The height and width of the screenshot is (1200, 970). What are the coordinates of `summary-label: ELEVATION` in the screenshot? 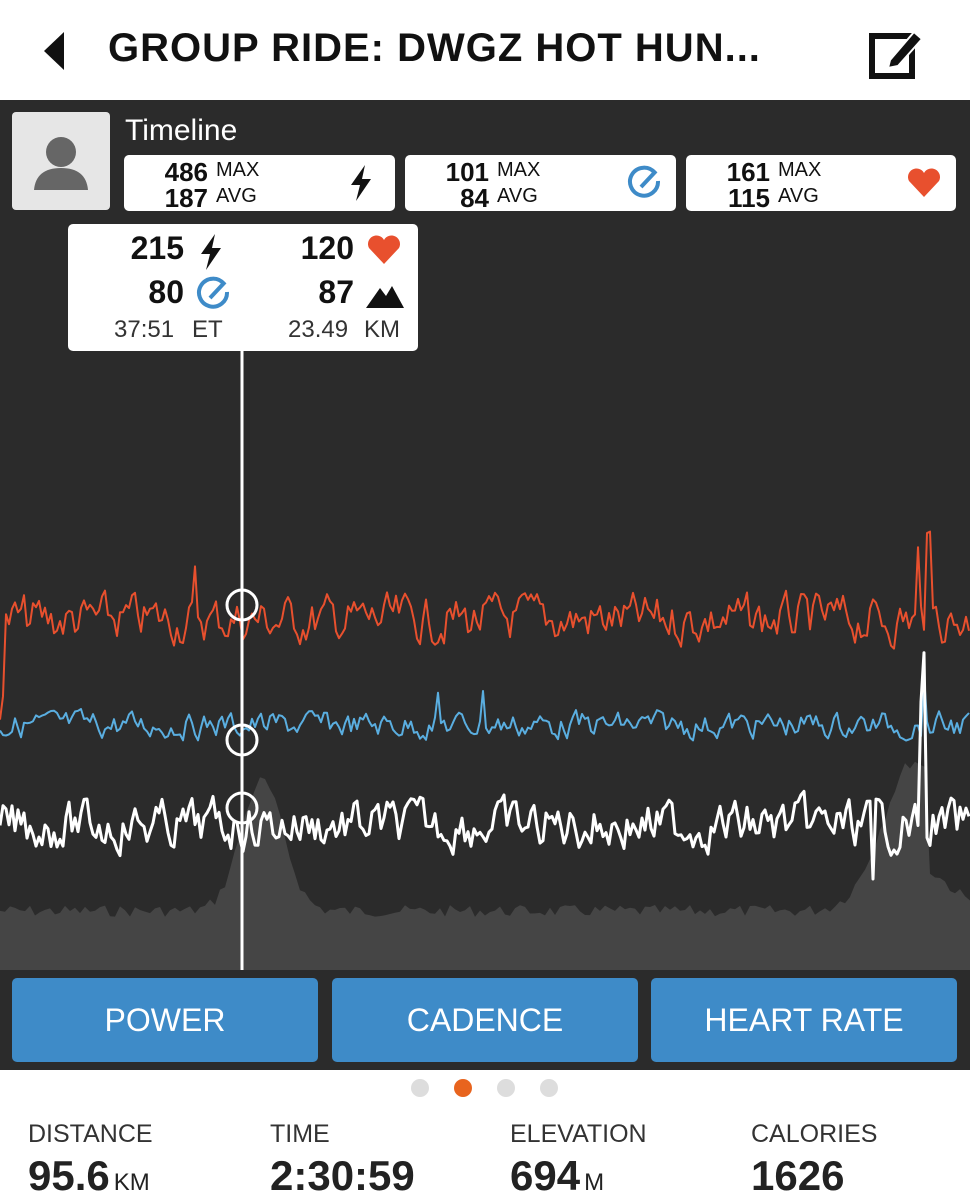 It's located at (578, 1134).